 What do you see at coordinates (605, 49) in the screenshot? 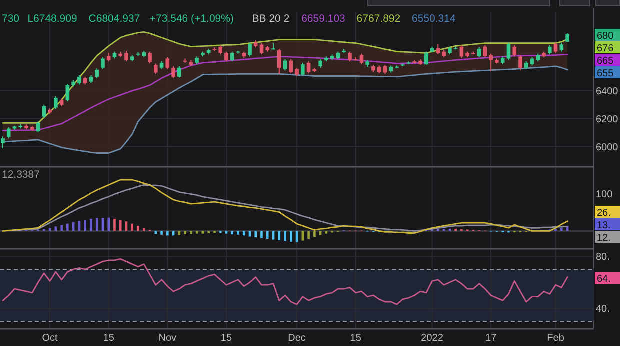
I see `text: 676` at bounding box center [605, 49].